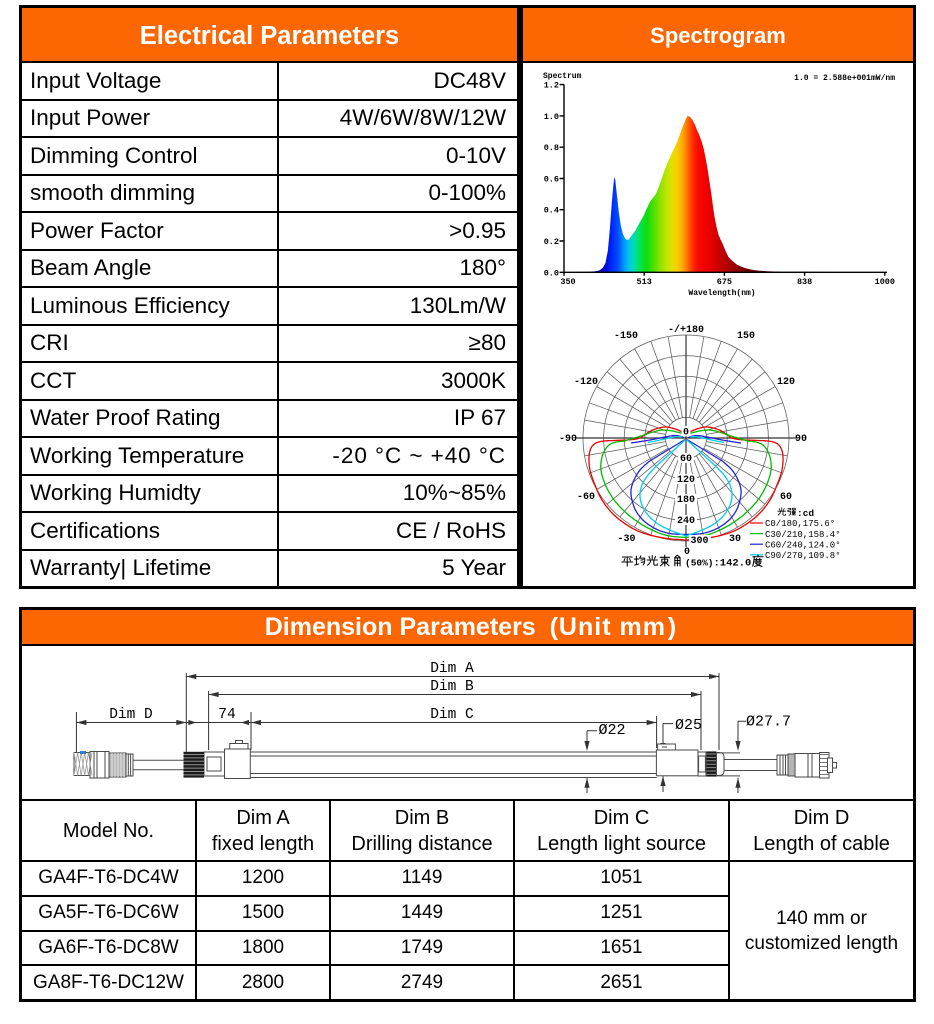 The image size is (934, 1024). Describe the element at coordinates (803, 535) in the screenshot. I see `svg-text: C30/210,158.4°` at that location.